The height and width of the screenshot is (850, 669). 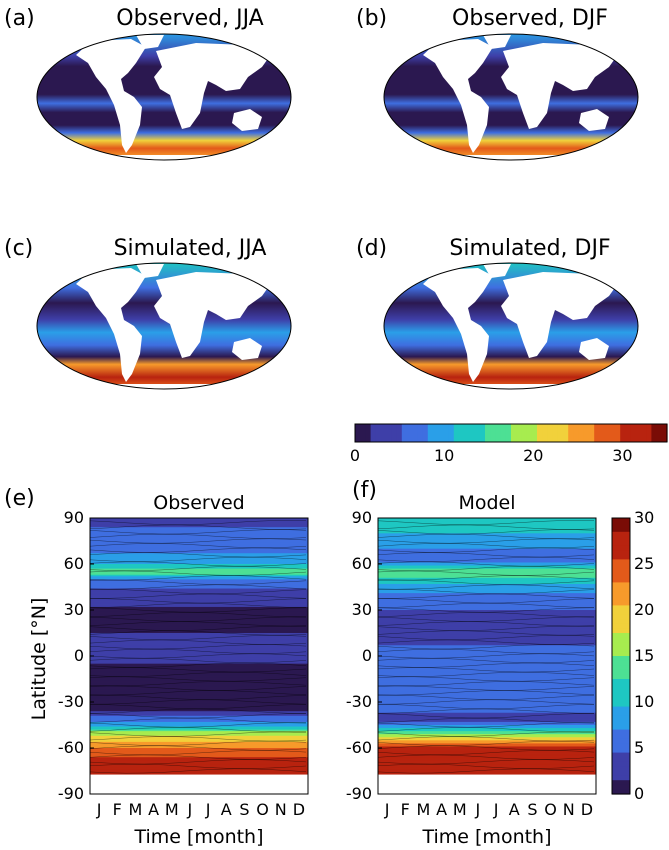 What do you see at coordinates (511, 433) in the screenshot?
I see `horizontal-colorbar` at bounding box center [511, 433].